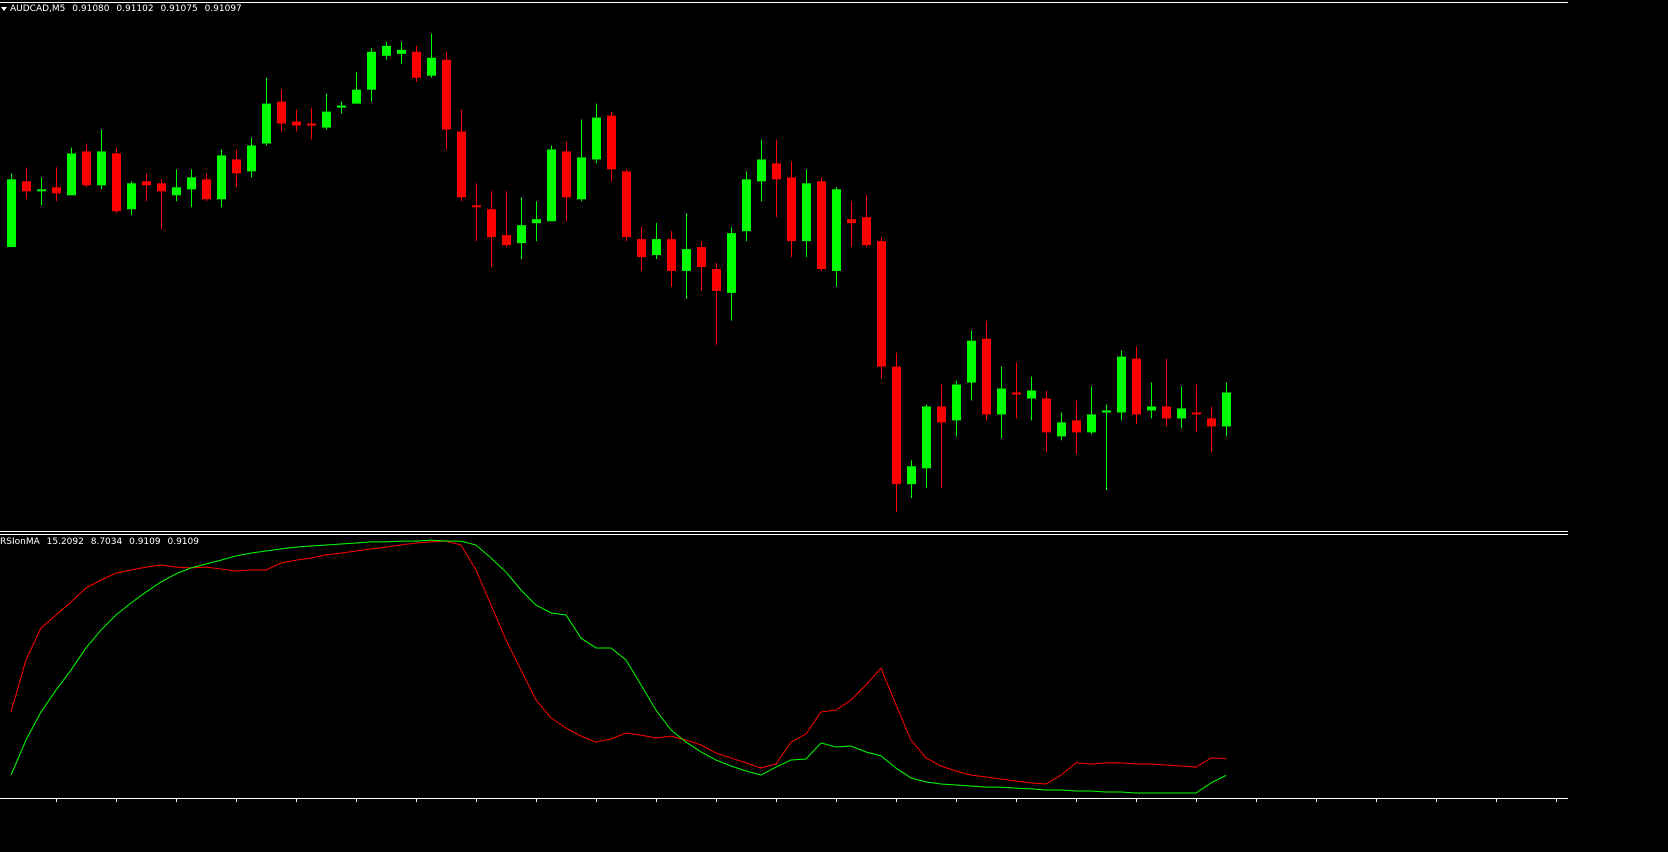 The width and height of the screenshot is (1668, 852). What do you see at coordinates (20, 542) in the screenshot?
I see `indicator-title: RSIonMA` at bounding box center [20, 542].